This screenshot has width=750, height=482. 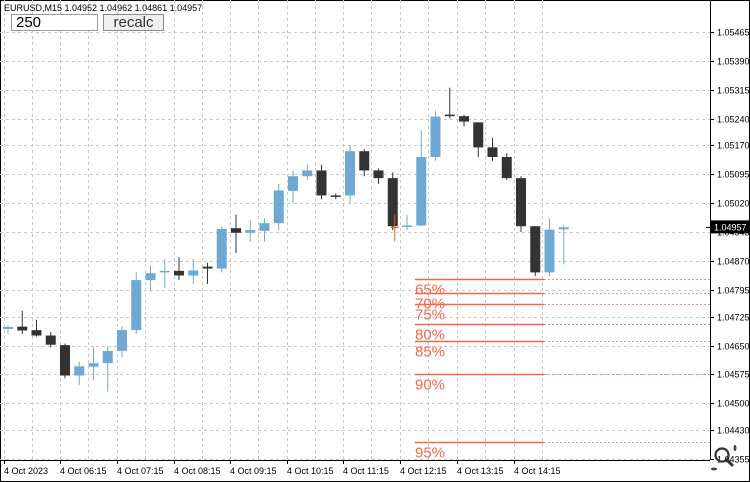 I want to click on fib-level-label: 80%, so click(x=430, y=335).